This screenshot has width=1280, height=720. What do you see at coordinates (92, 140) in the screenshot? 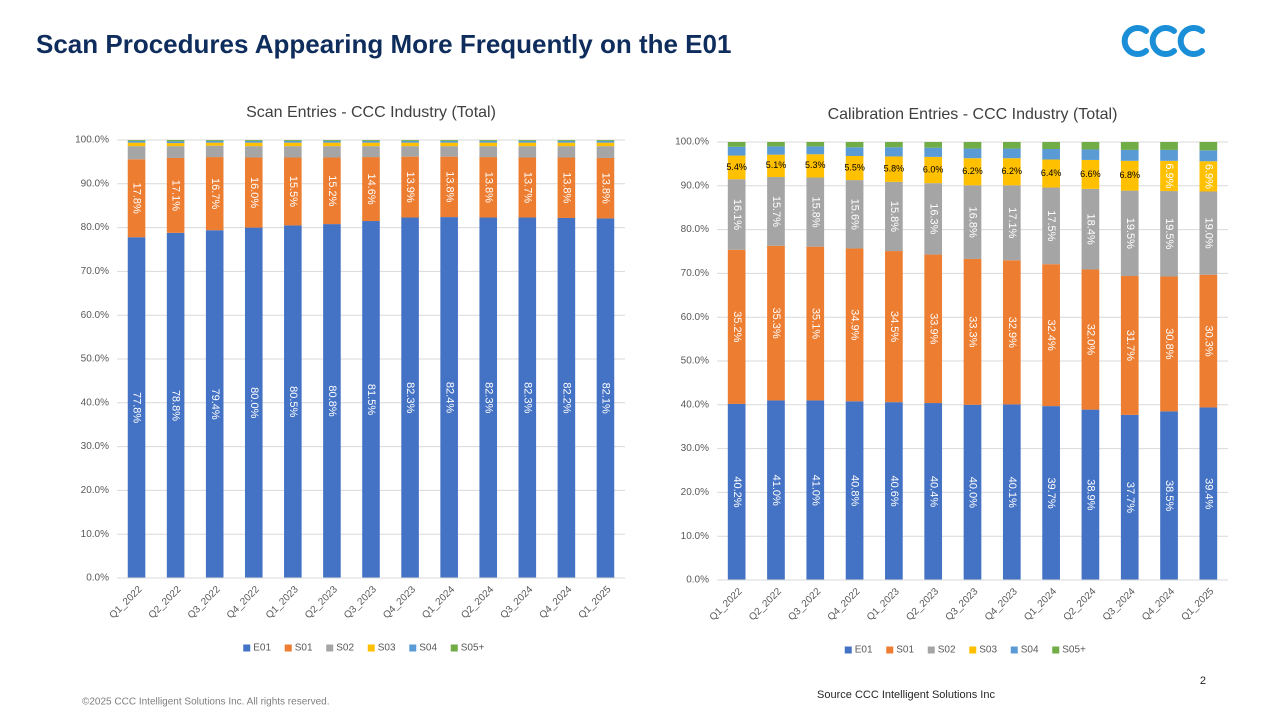
I see `y-tick-label: 100.0%` at bounding box center [92, 140].